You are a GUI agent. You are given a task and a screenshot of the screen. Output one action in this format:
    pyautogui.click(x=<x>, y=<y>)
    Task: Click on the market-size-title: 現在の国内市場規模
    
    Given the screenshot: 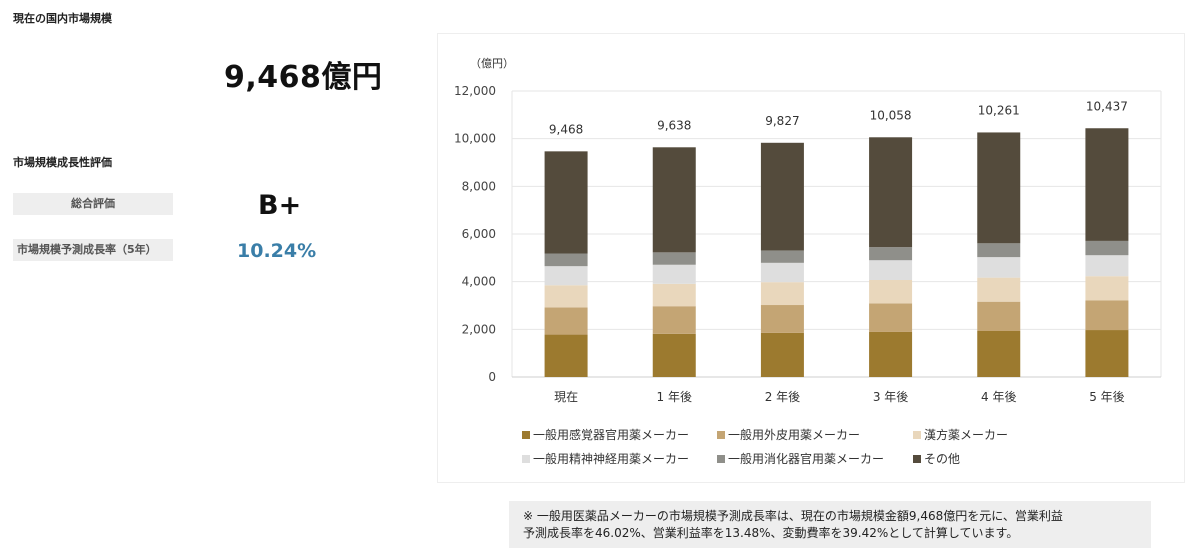 What is the action you would take?
    pyautogui.click(x=62, y=18)
    